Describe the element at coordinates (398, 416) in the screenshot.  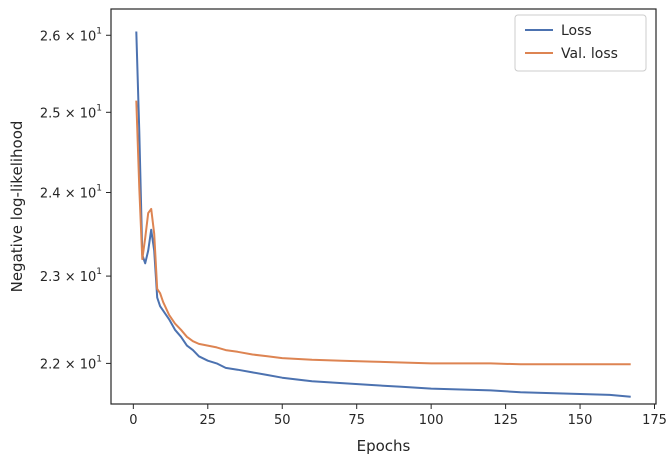
I see `x-axis: 0 25 50 75 100 125 150 175` at that location.